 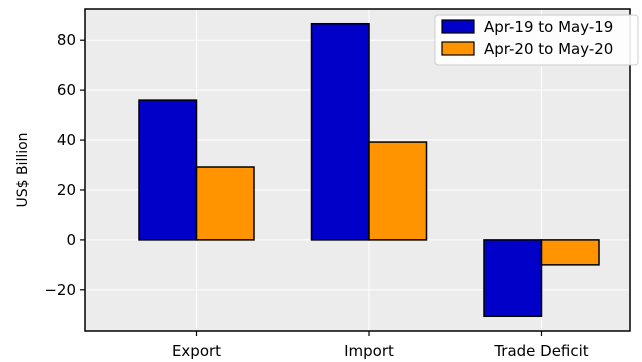 What do you see at coordinates (66, 190) in the screenshot?
I see `y-tick-label: 20` at bounding box center [66, 190].